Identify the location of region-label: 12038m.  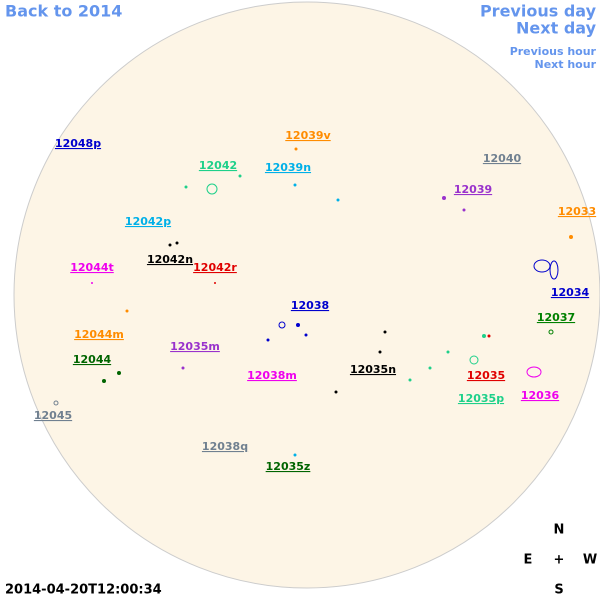
(272, 375).